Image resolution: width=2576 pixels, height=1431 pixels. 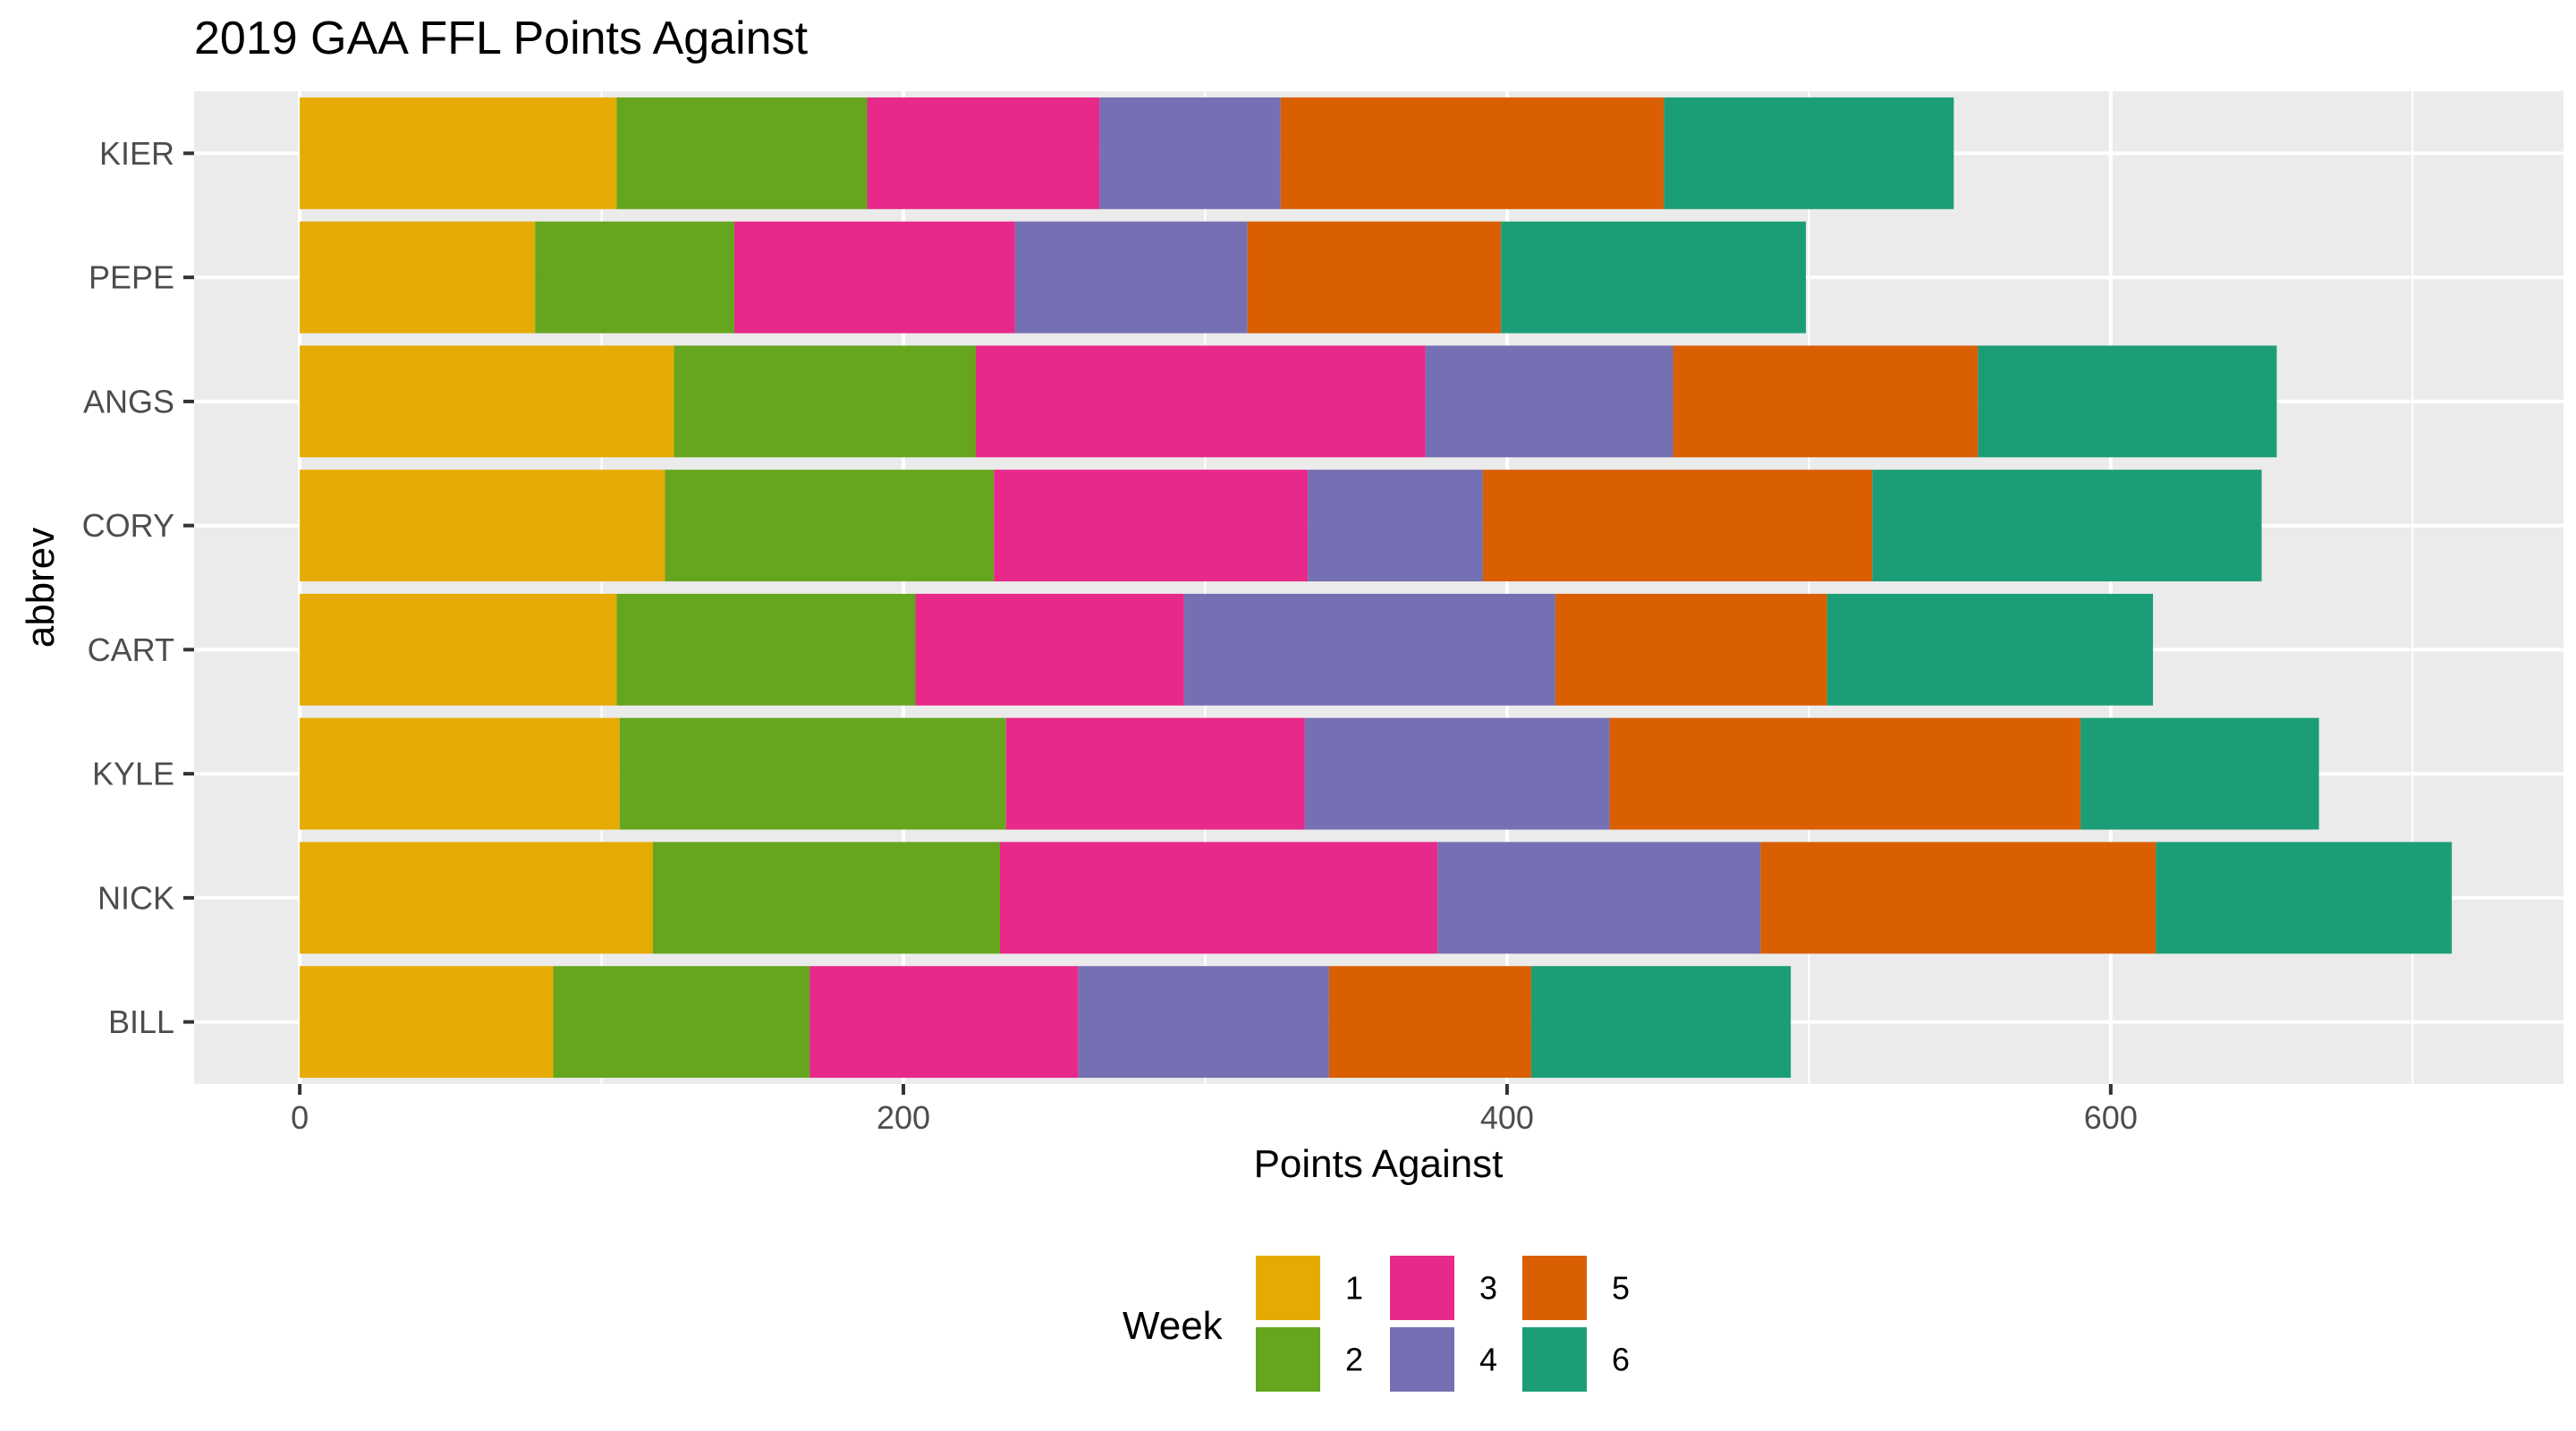 What do you see at coordinates (1443, 1324) in the screenshot?
I see `legend-items: 1 2 3 4 5 6` at bounding box center [1443, 1324].